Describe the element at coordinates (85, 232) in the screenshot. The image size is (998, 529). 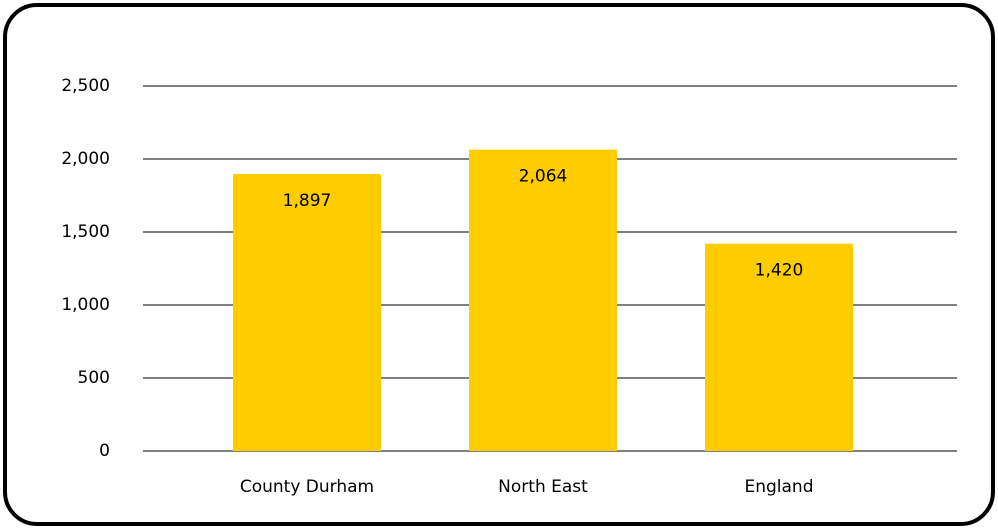
I see `y-tick-label: 1,500` at that location.